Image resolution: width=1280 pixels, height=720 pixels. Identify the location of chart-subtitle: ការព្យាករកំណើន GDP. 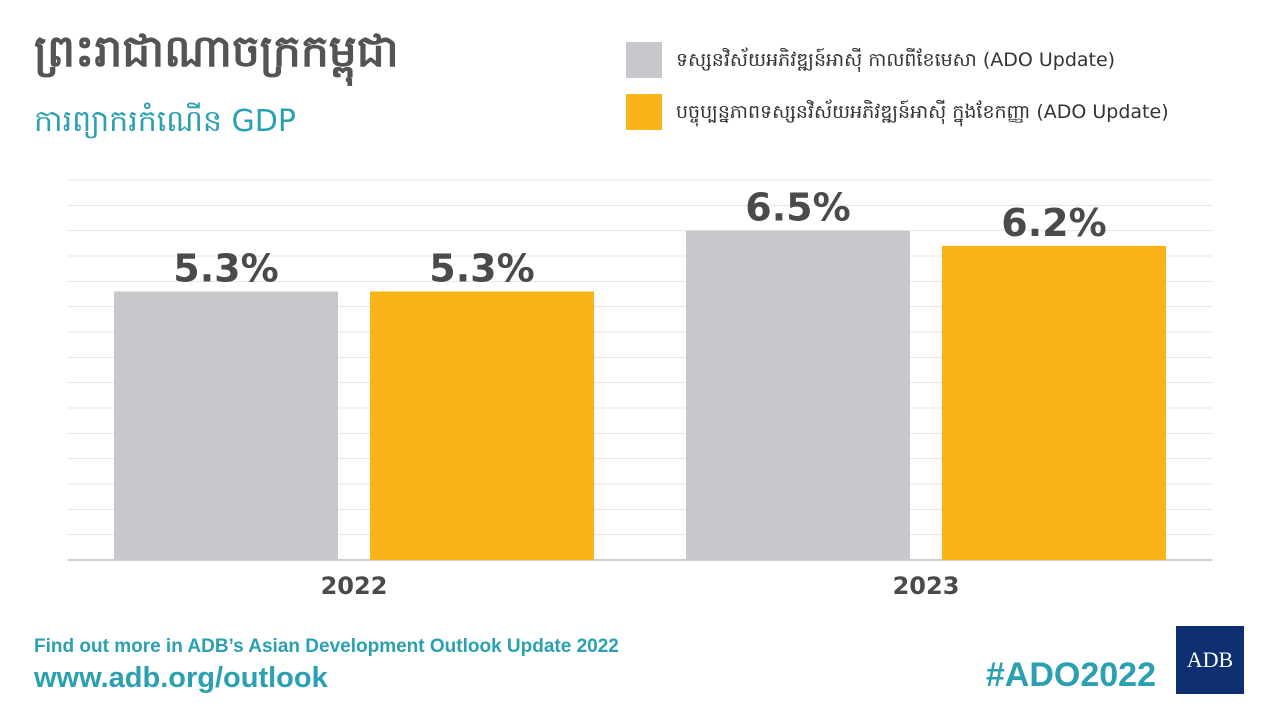
(165, 121).